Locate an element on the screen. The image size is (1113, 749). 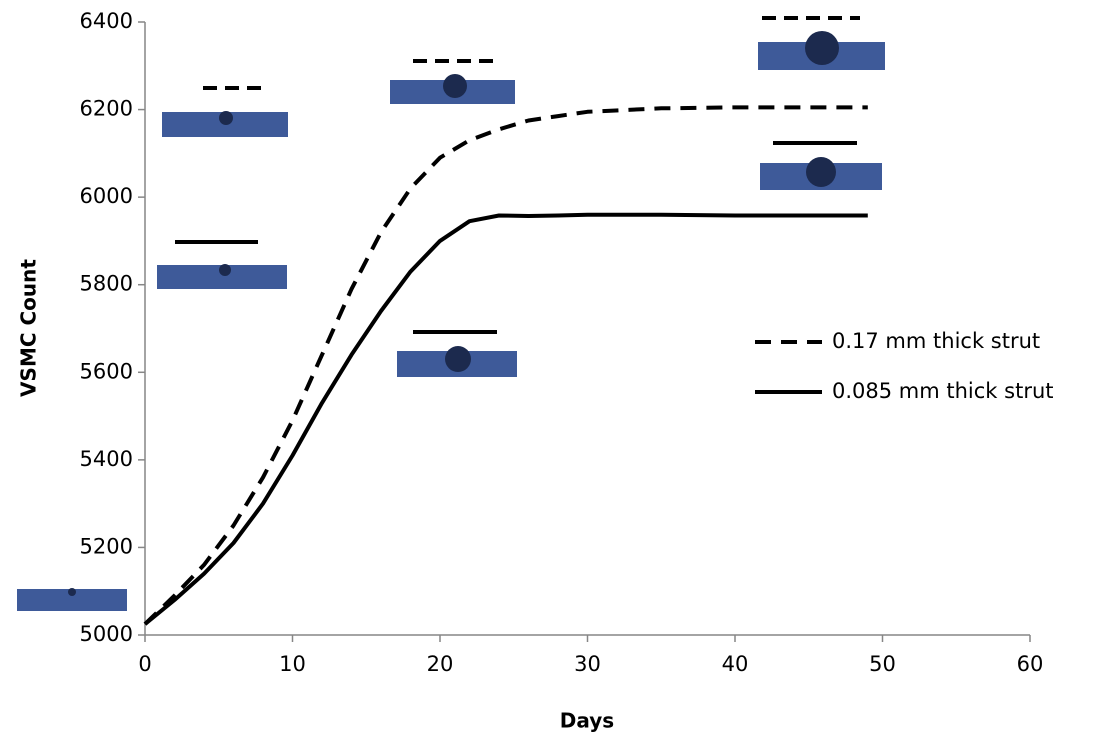
x-tick-label: 50 is located at coordinates (882, 664).